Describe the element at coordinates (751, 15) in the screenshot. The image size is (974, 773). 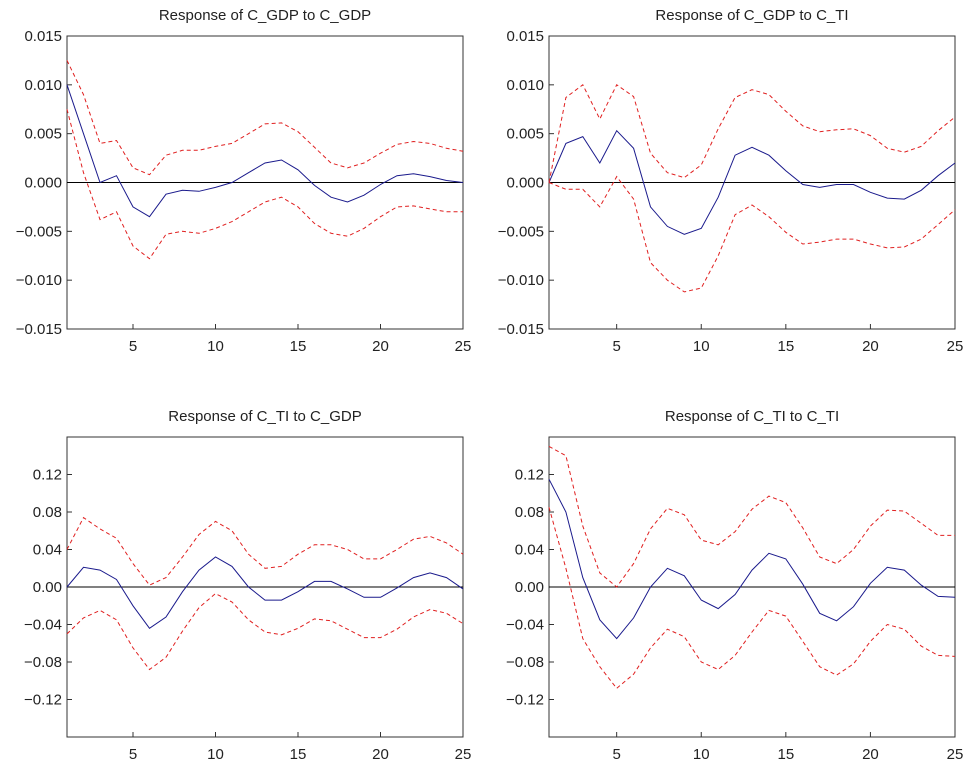
I see `chart-title: Response of C_GDP to C_TI` at that location.